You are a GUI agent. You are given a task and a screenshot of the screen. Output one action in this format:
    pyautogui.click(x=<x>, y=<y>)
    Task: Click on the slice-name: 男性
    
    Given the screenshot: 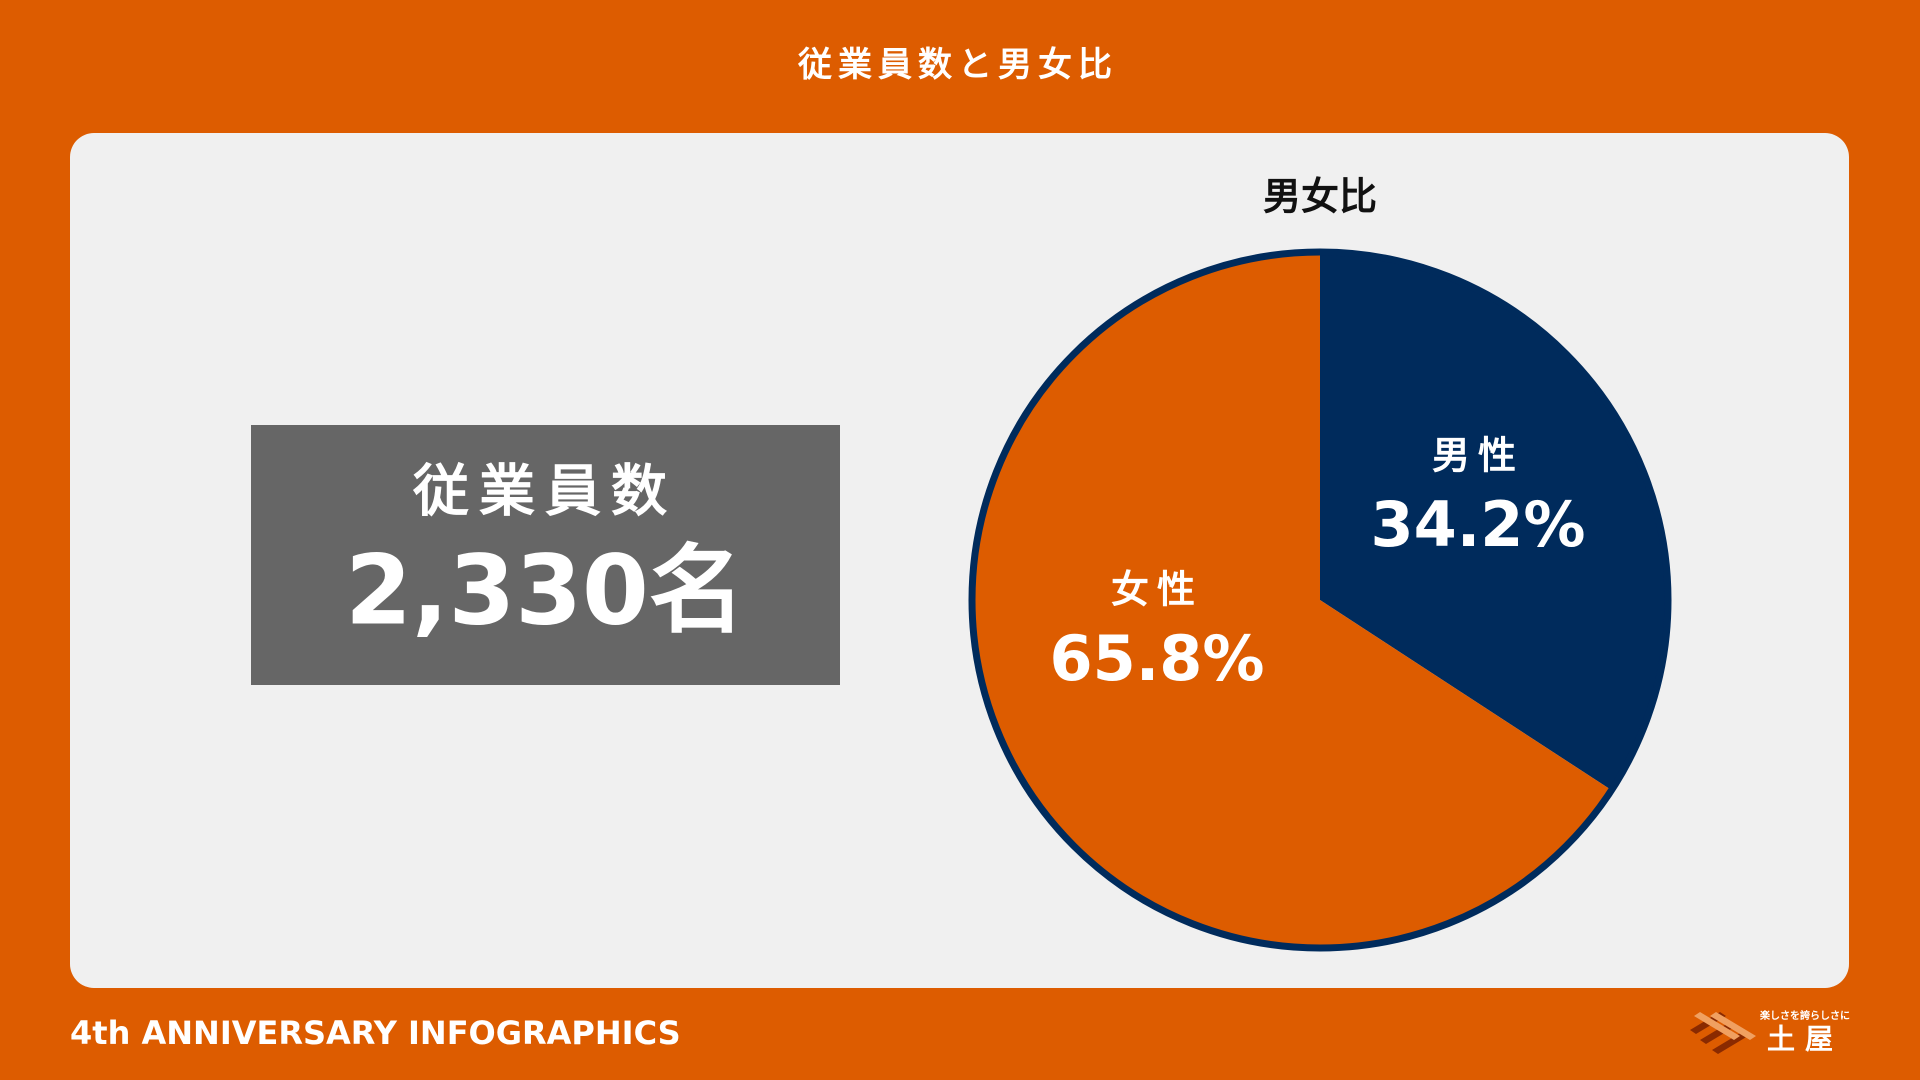 What is the action you would take?
    pyautogui.click(x=1478, y=455)
    